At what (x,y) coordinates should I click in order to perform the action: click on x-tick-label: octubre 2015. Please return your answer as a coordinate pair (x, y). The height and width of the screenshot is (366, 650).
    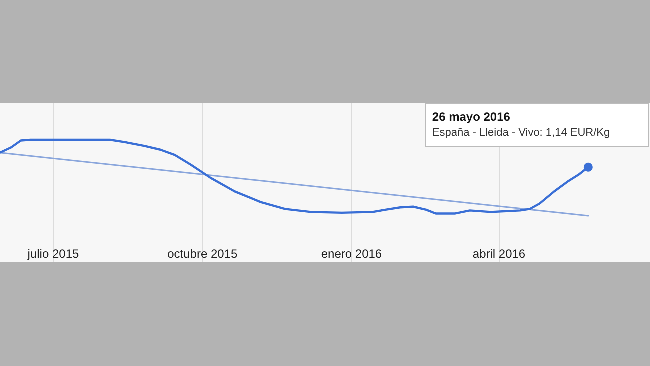
    Looking at the image, I should click on (203, 254).